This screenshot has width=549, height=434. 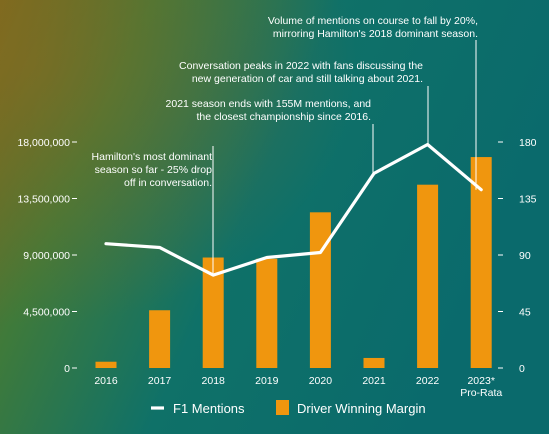 What do you see at coordinates (152, 157) in the screenshot?
I see `annotation-text: Hamilton's most dominant` at bounding box center [152, 157].